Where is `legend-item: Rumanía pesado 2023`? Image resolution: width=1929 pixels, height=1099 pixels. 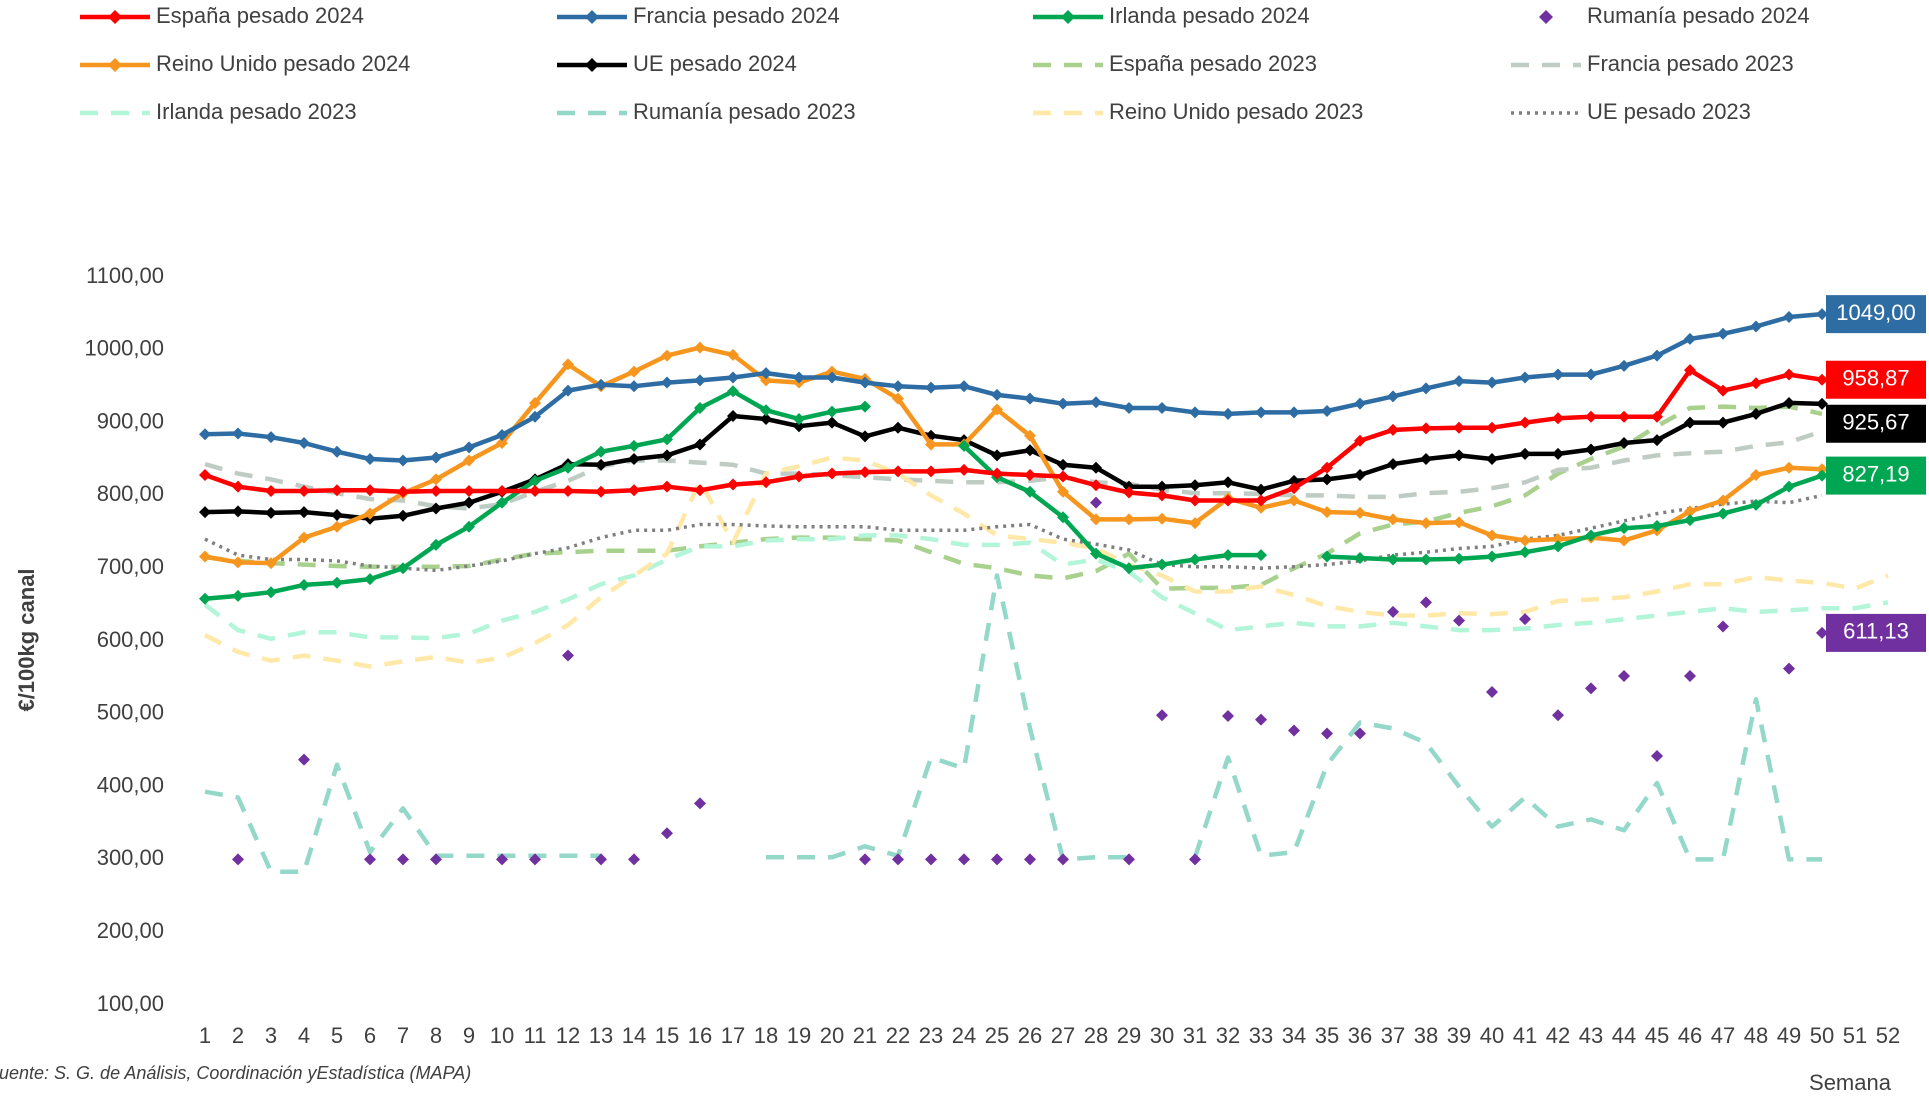
legend-item: Rumanía pesado 2023 is located at coordinates (706, 111).